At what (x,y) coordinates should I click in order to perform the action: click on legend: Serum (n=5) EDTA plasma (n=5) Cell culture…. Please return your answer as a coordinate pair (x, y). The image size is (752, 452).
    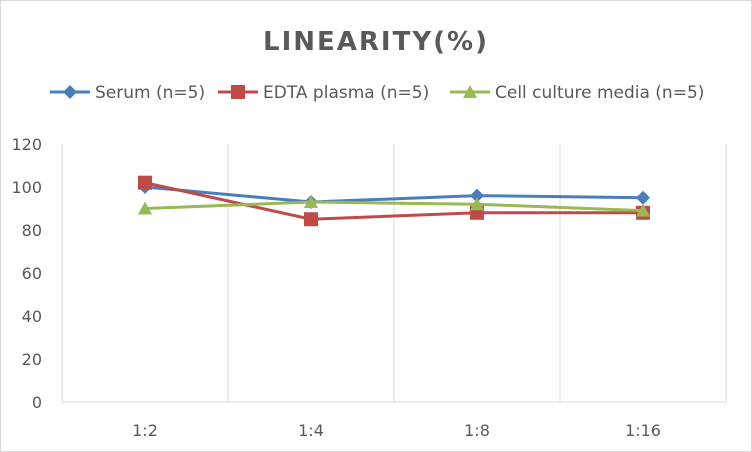
    Looking at the image, I should click on (377, 93).